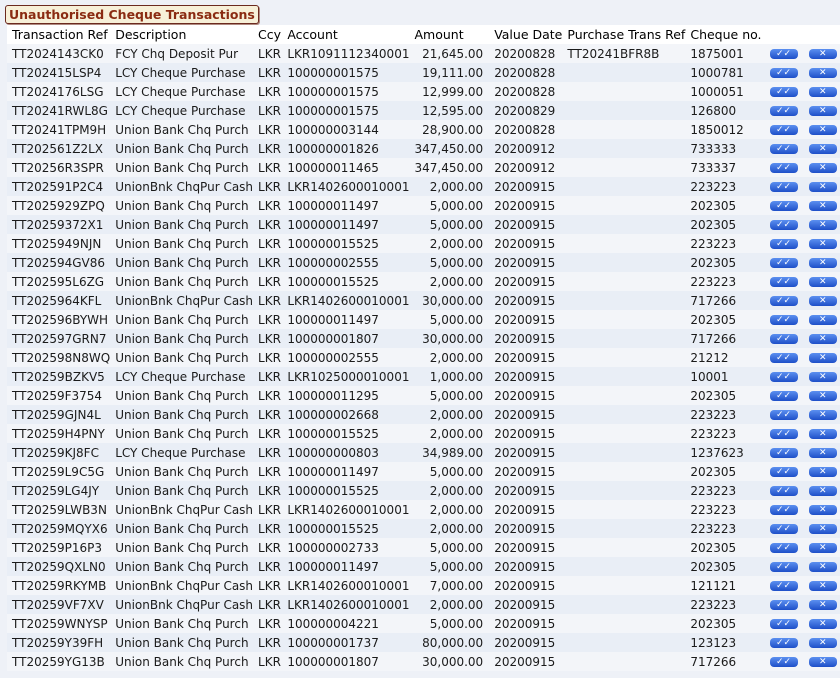 The width and height of the screenshot is (840, 678). What do you see at coordinates (449, 148) in the screenshot?
I see `cell-amount: 347,450.00` at bounding box center [449, 148].